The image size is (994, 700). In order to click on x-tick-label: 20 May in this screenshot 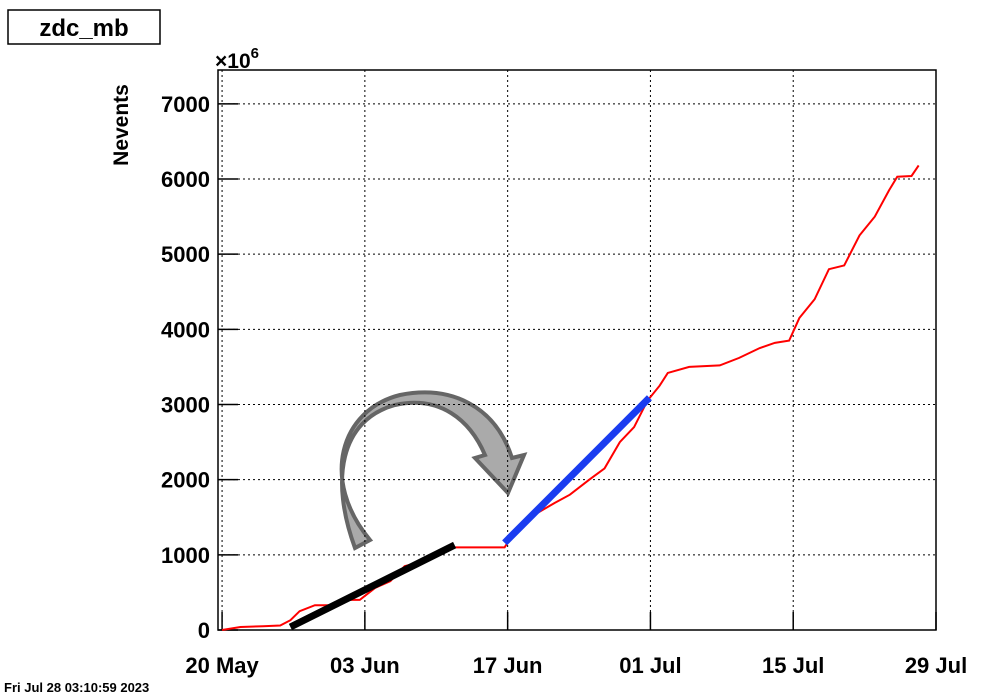, I will do `click(222, 665)`.